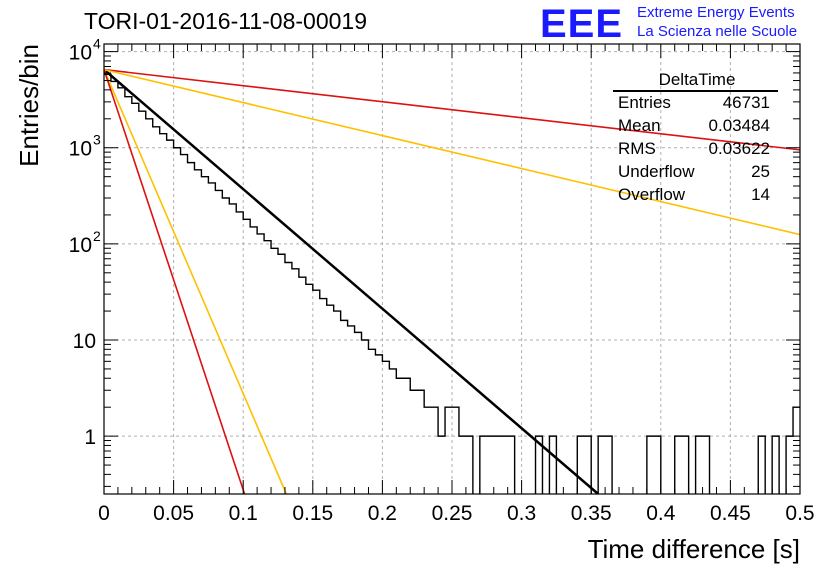 The width and height of the screenshot is (836, 572). I want to click on stats-value: 25, so click(760, 171).